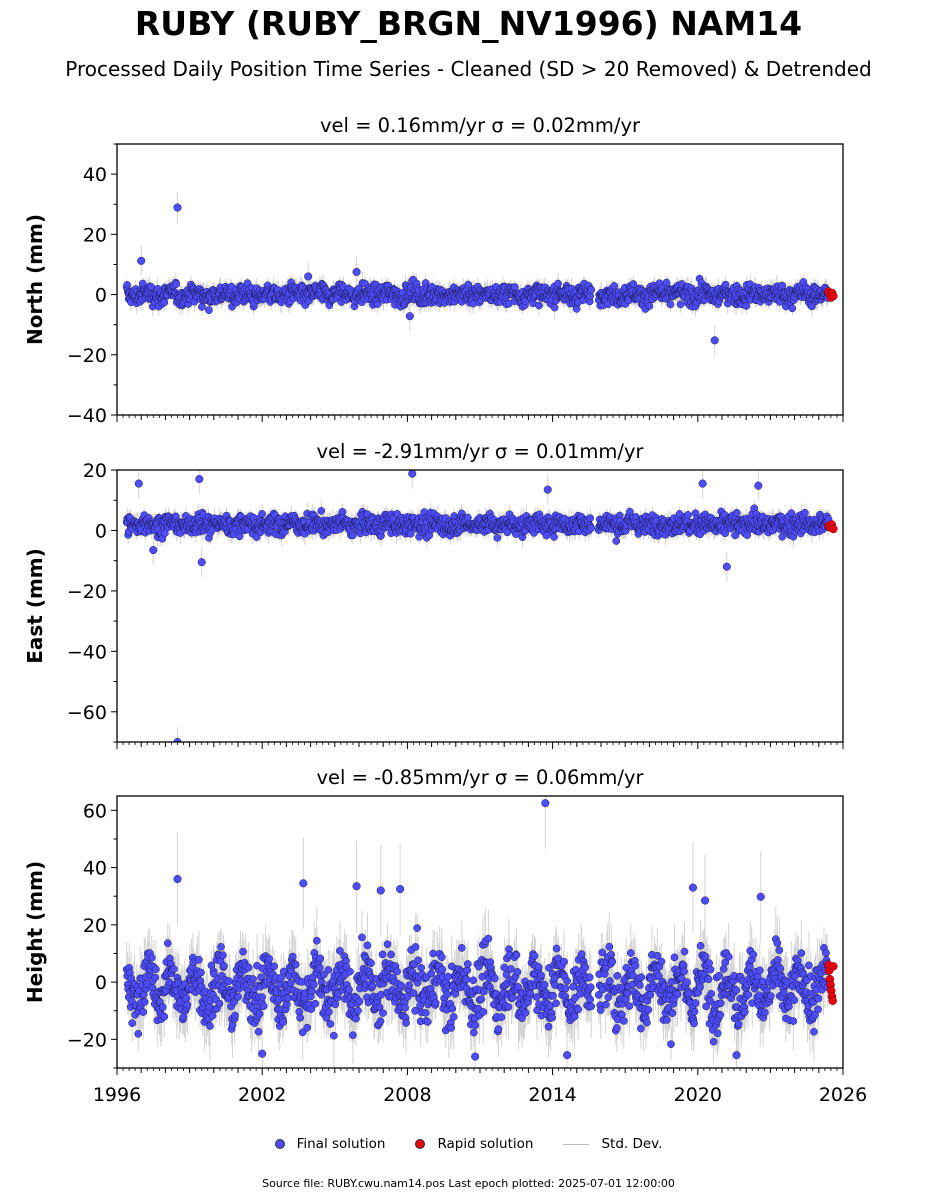 The height and width of the screenshot is (1200, 937). Describe the element at coordinates (468, 23) in the screenshot. I see `figure-title: RUBY (RUBY_BRGN_NV1996) NAM14` at that location.